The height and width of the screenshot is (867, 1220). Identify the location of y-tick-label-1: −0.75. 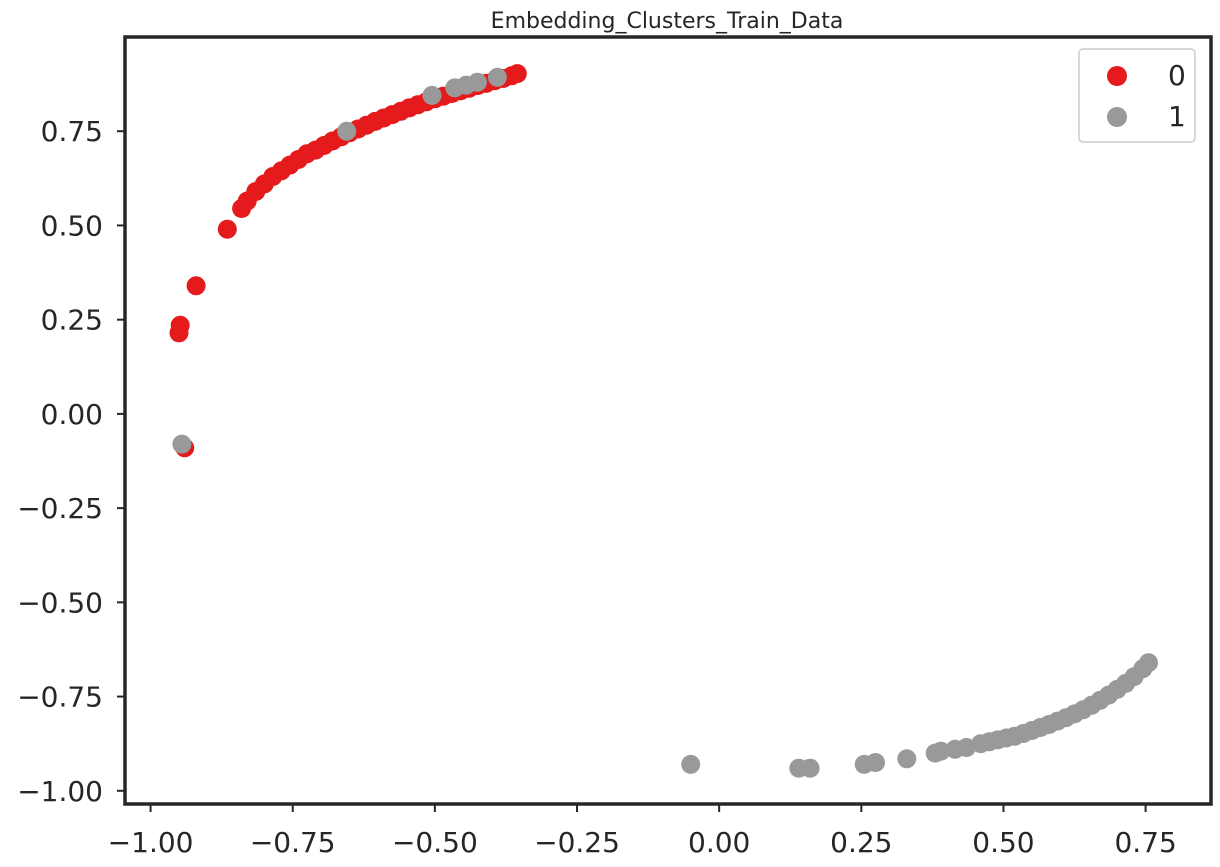
(60, 697).